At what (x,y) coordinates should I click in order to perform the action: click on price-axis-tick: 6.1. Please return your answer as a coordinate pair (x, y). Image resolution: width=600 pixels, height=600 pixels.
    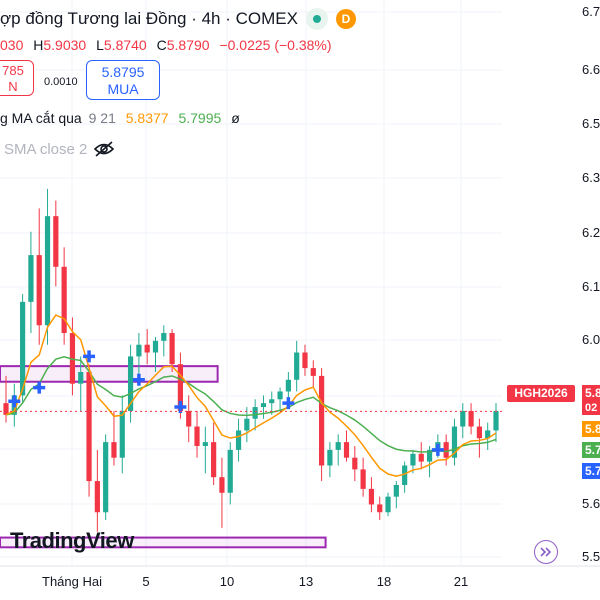
    Looking at the image, I should click on (591, 286).